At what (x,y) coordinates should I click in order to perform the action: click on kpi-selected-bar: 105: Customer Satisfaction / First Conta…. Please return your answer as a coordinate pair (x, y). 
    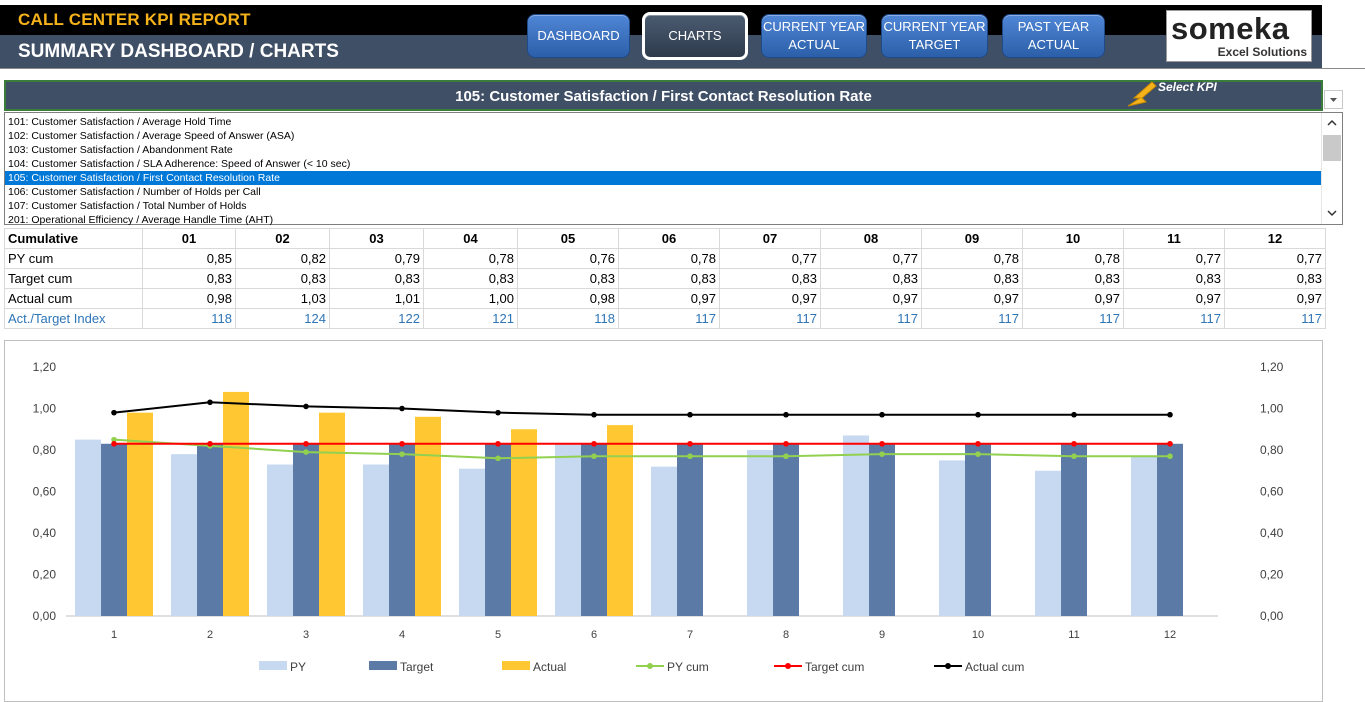
    Looking at the image, I should click on (663, 95).